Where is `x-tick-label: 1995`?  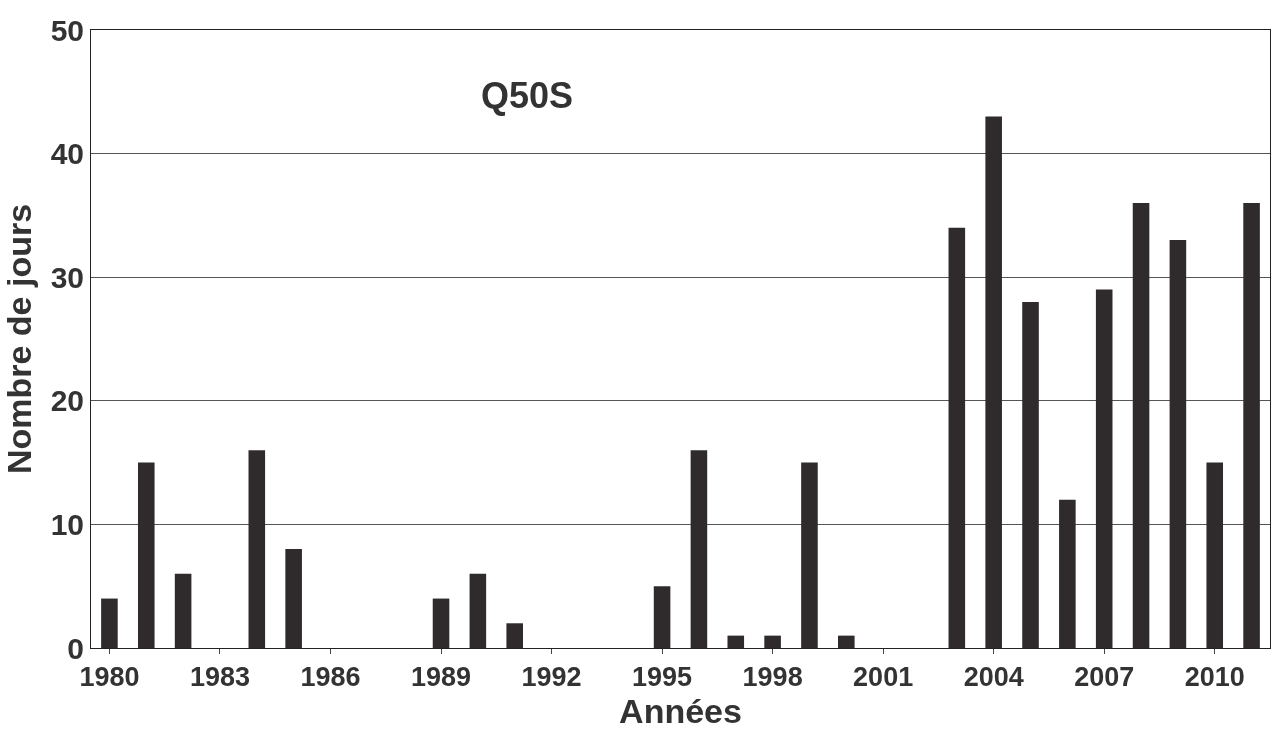 x-tick-label: 1995 is located at coordinates (662, 677).